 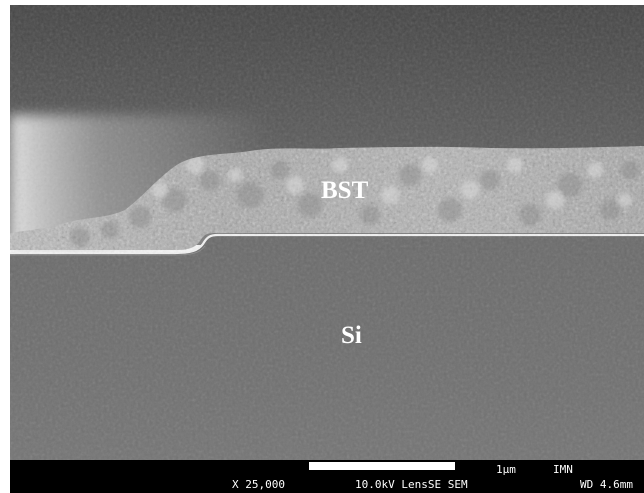 I want to click on magnification-readout: X 25,000, so click(x=258, y=484).